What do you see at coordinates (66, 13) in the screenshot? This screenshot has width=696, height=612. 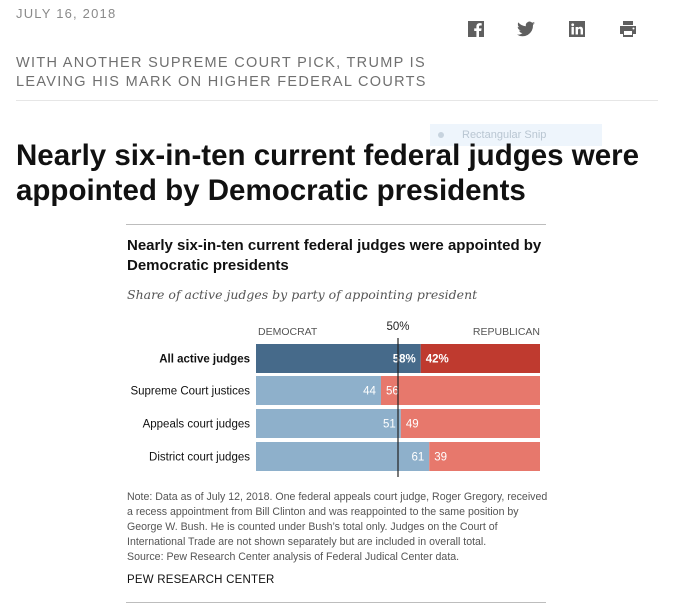 I see `article-date: JULY 16, 2018` at bounding box center [66, 13].